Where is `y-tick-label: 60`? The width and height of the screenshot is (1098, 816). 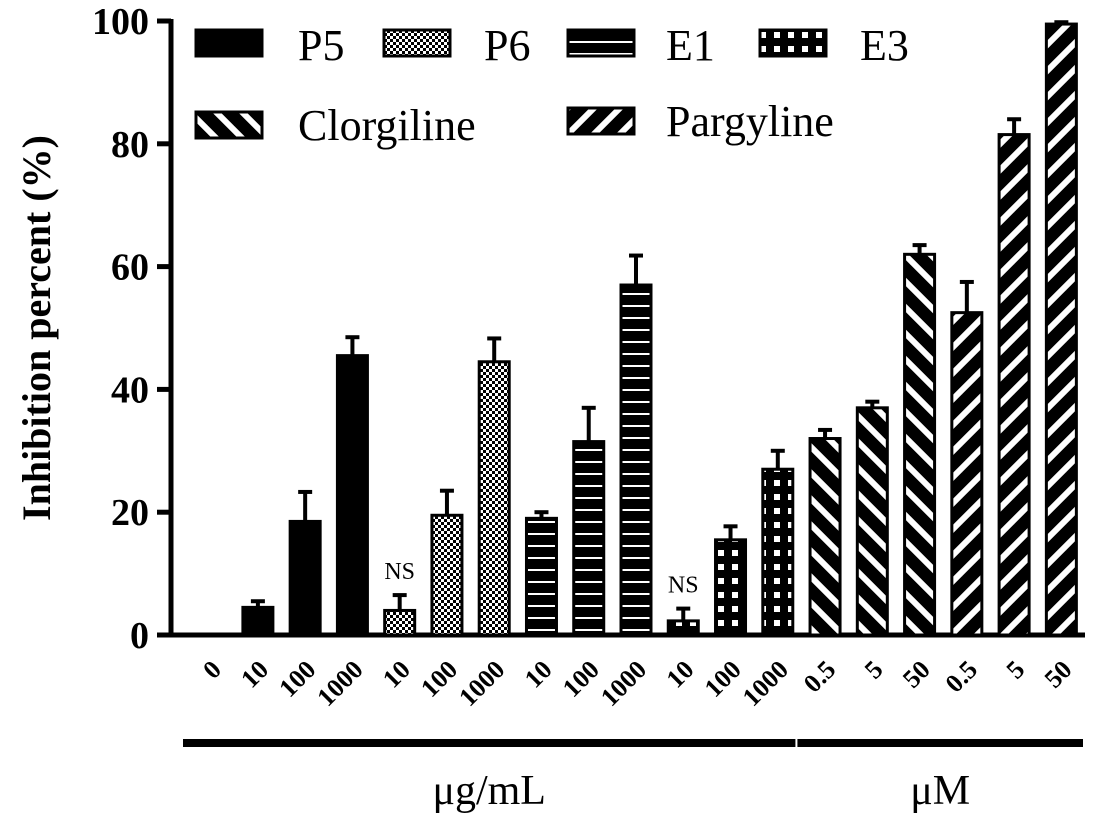
y-tick-label: 60 is located at coordinates (130, 268).